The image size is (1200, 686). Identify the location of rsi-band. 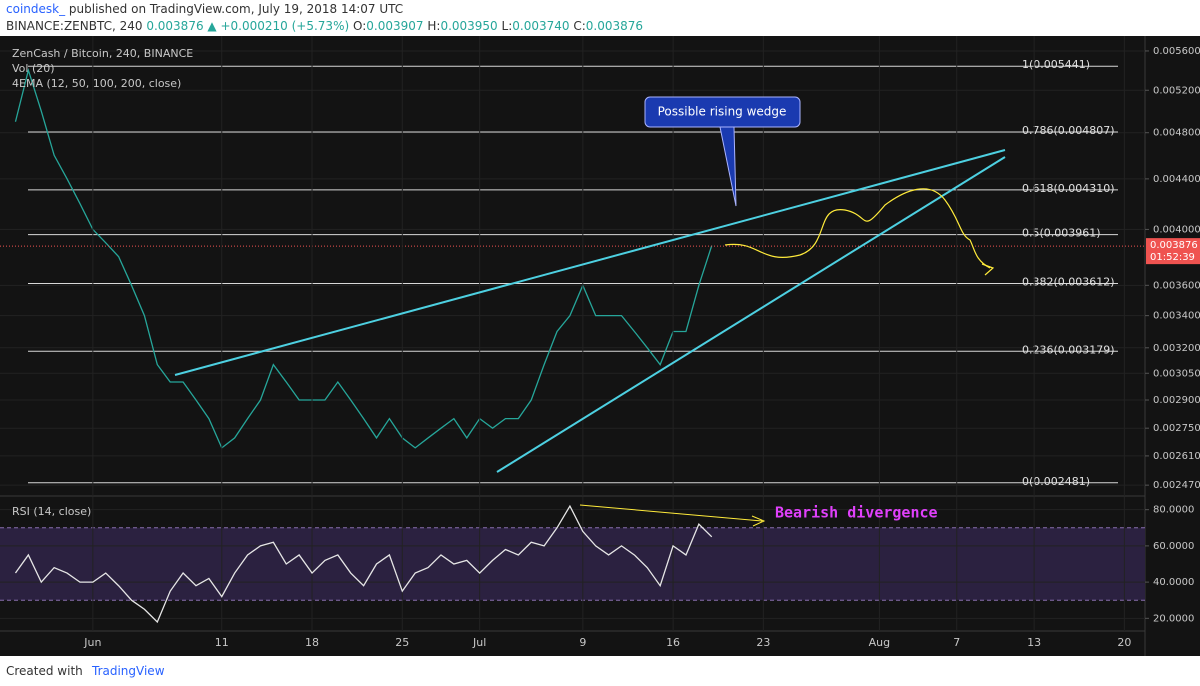
(572, 564).